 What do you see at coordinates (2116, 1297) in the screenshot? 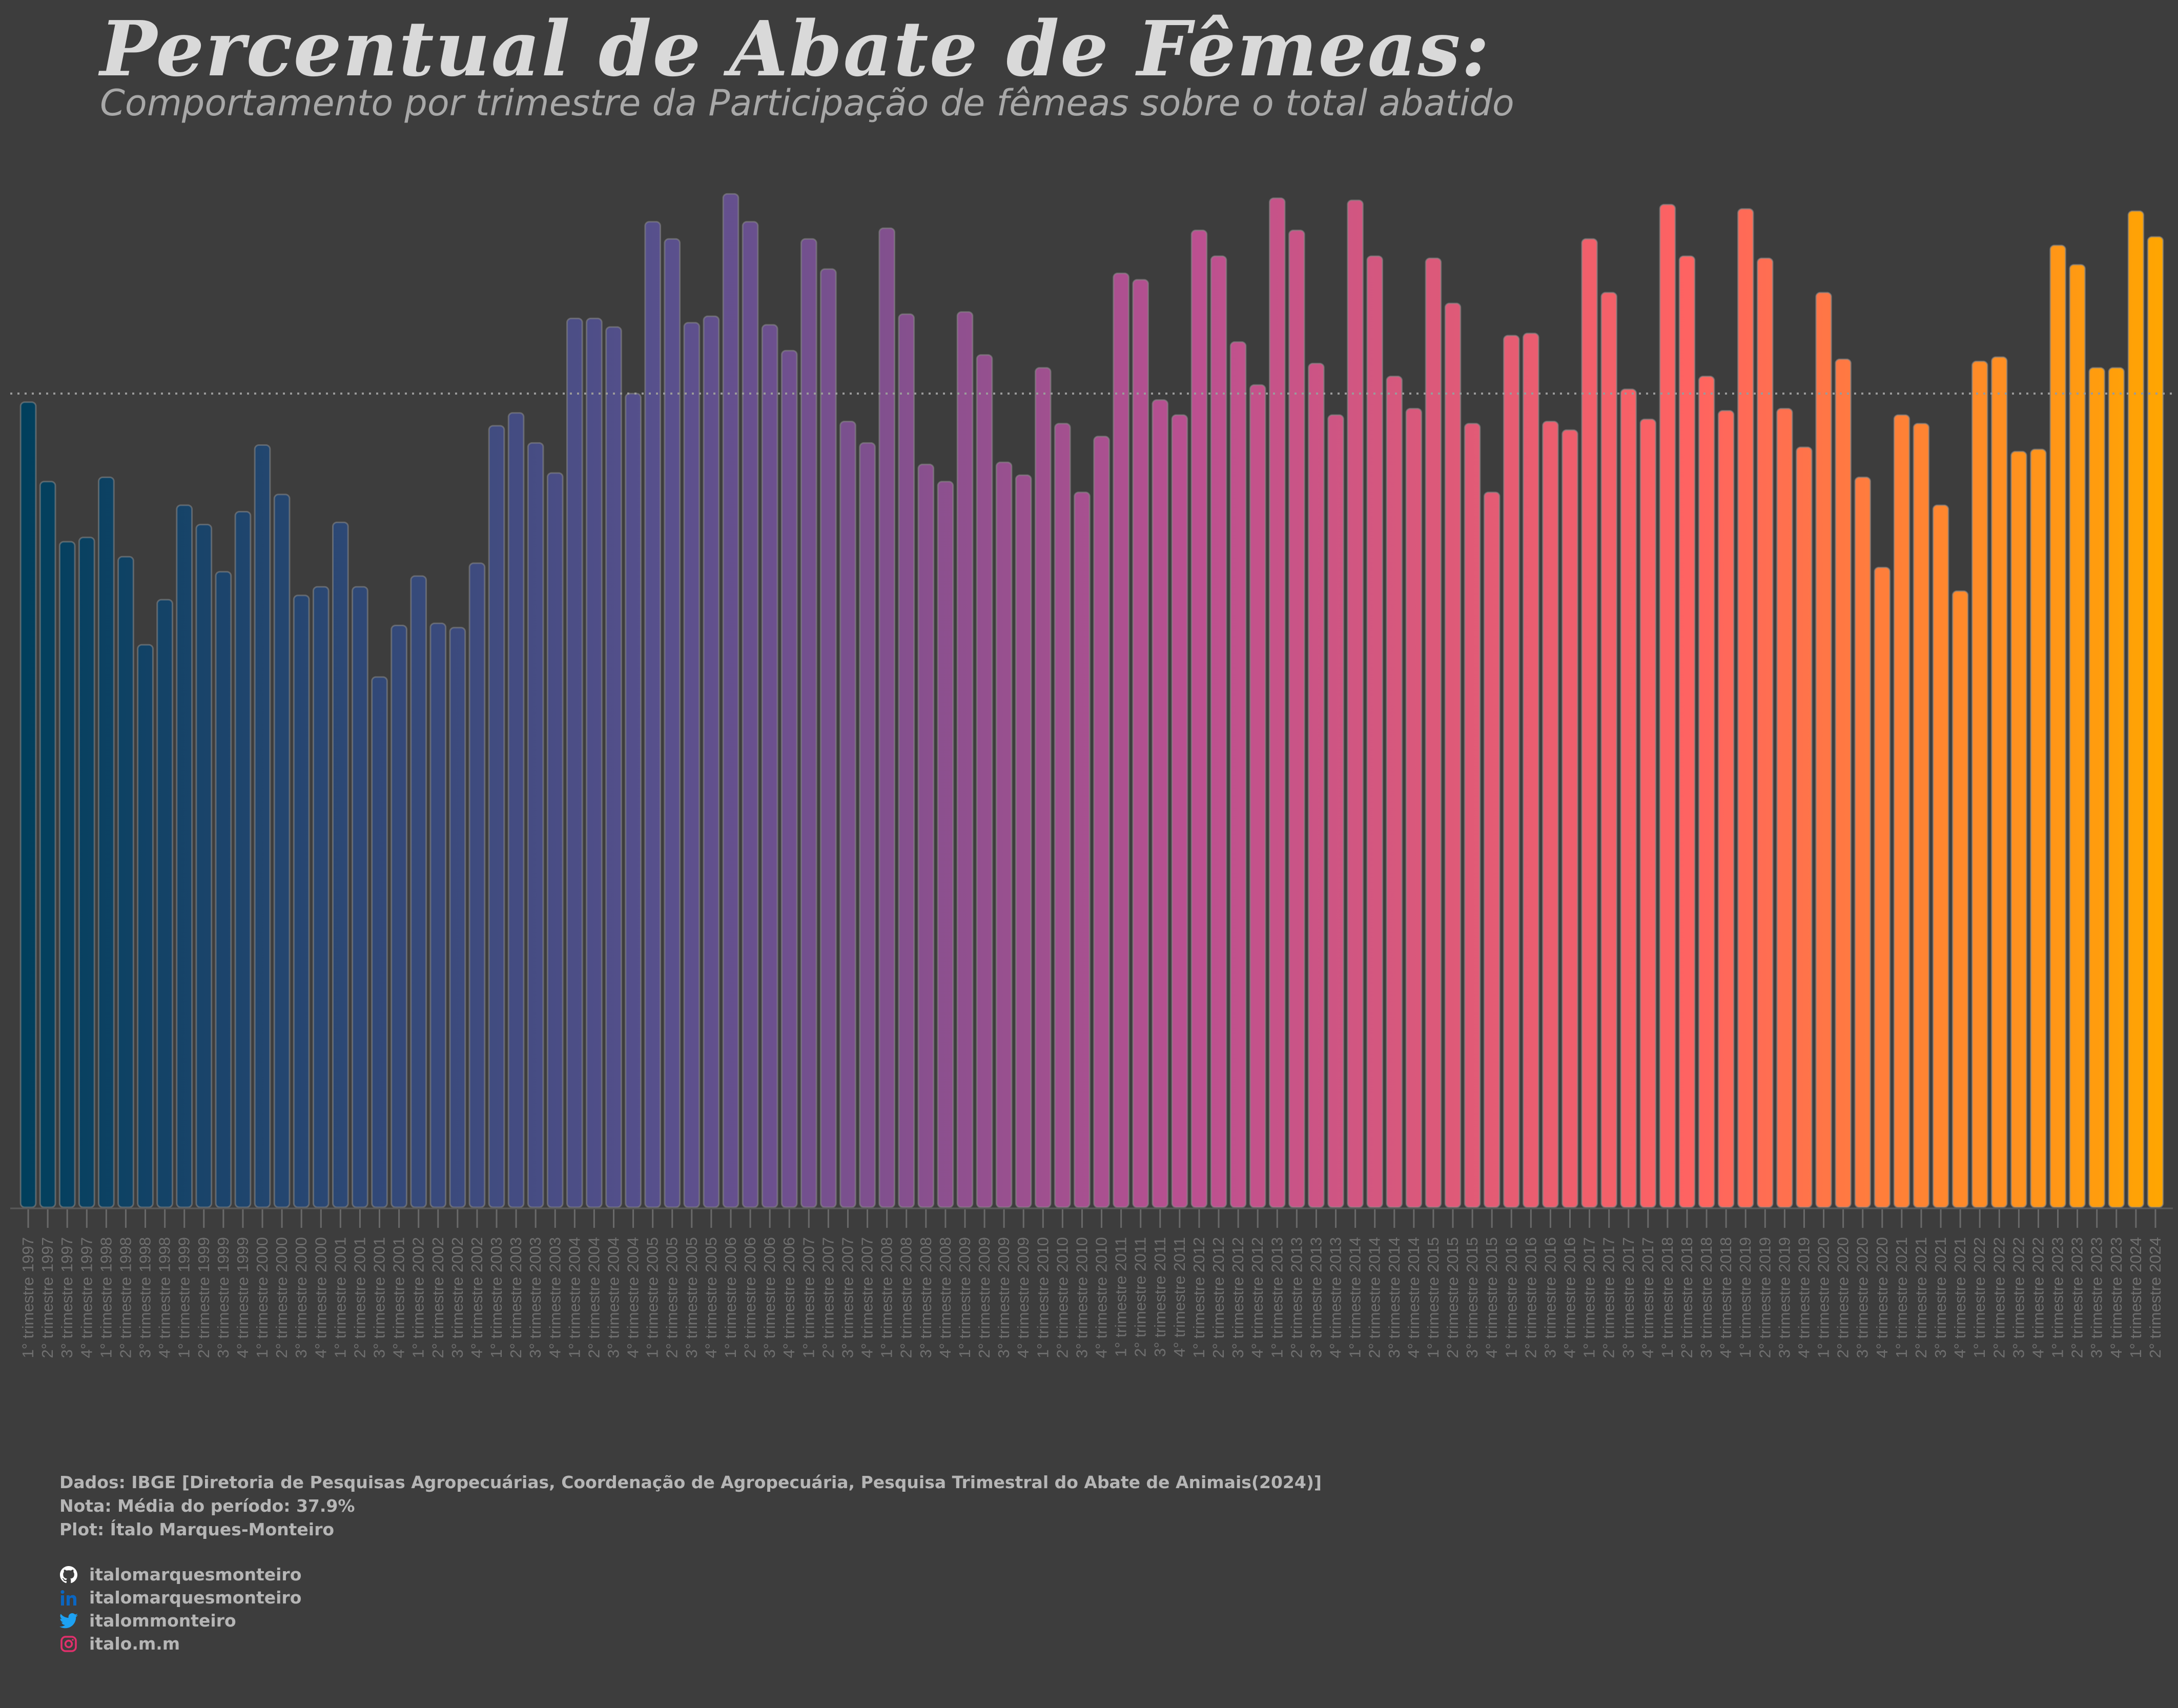
I see `x-tick-label: 4° trimestre 2023` at bounding box center [2116, 1297].